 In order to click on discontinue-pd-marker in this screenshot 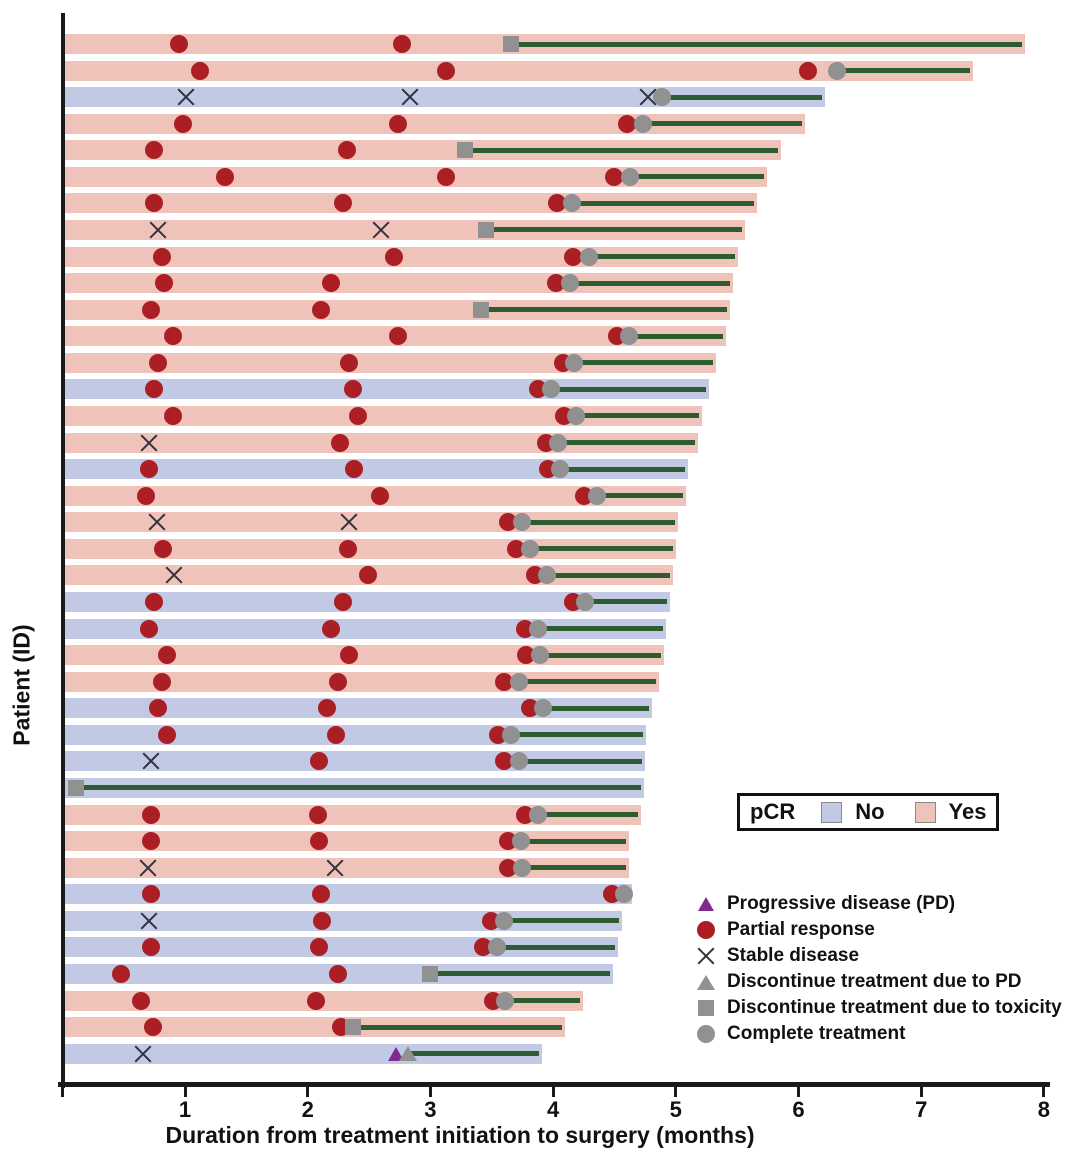, I will do `click(408, 1054)`.